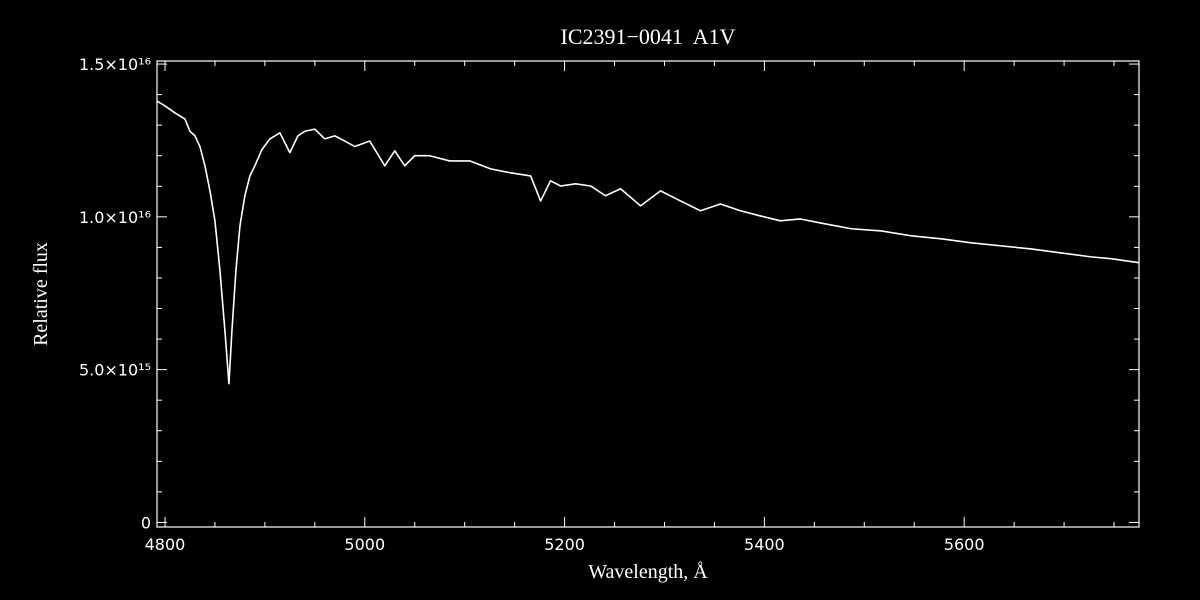 The width and height of the screenshot is (1200, 600). Describe the element at coordinates (964, 544) in the screenshot. I see `x-tick-label: 5600` at that location.